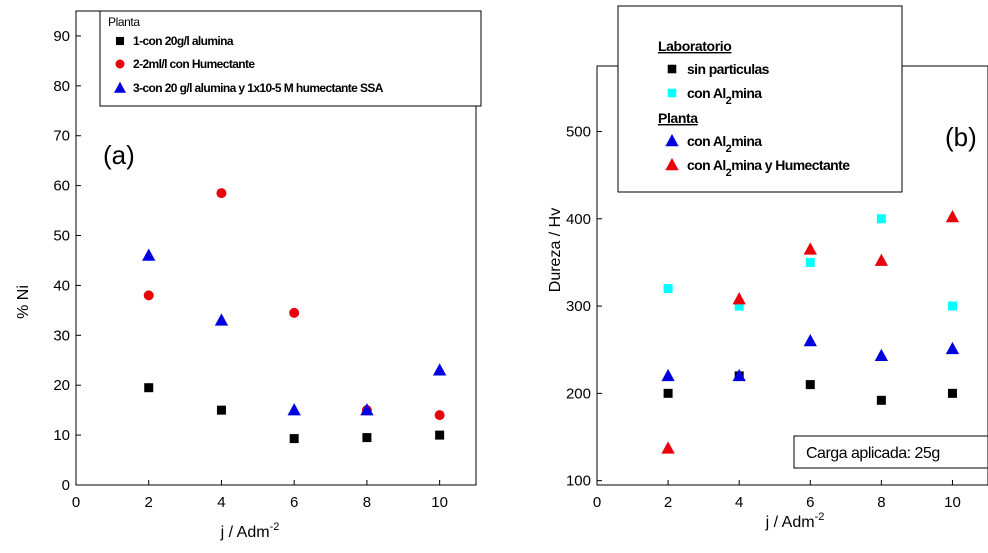  What do you see at coordinates (739, 502) in the screenshot?
I see `x-tick-label-b: 4` at bounding box center [739, 502].